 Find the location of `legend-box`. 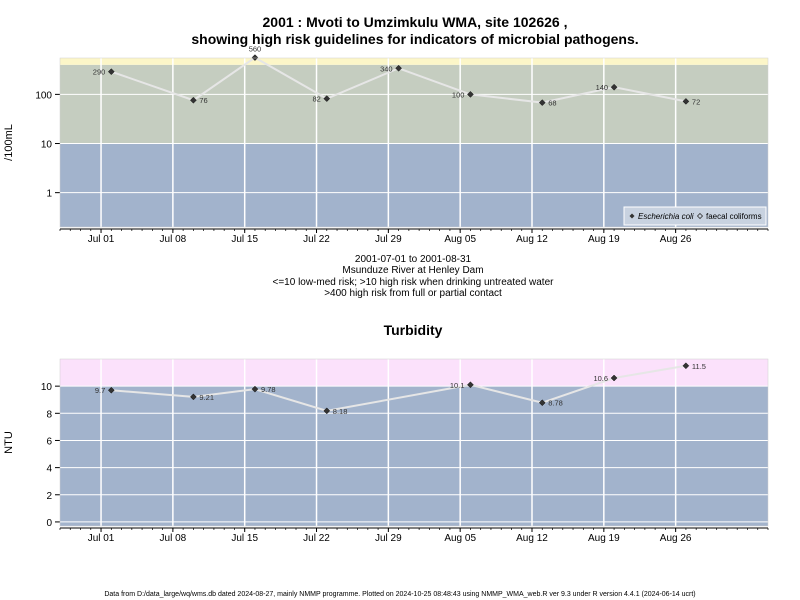

legend-box is located at coordinates (695, 216).